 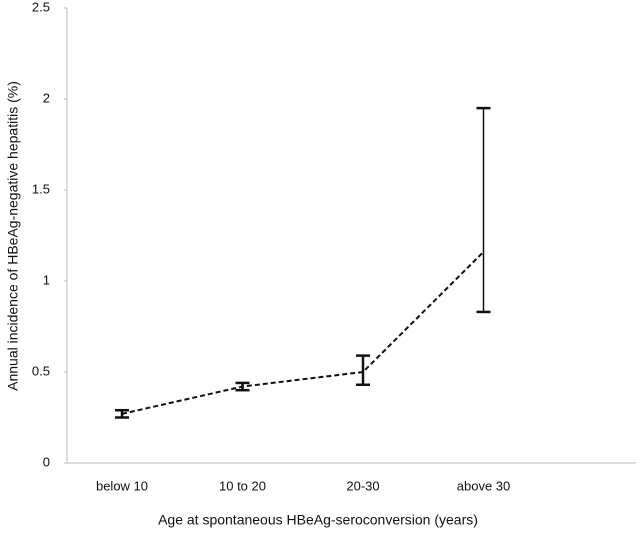 What do you see at coordinates (122, 485) in the screenshot?
I see `x-tick-label: below 10` at bounding box center [122, 485].